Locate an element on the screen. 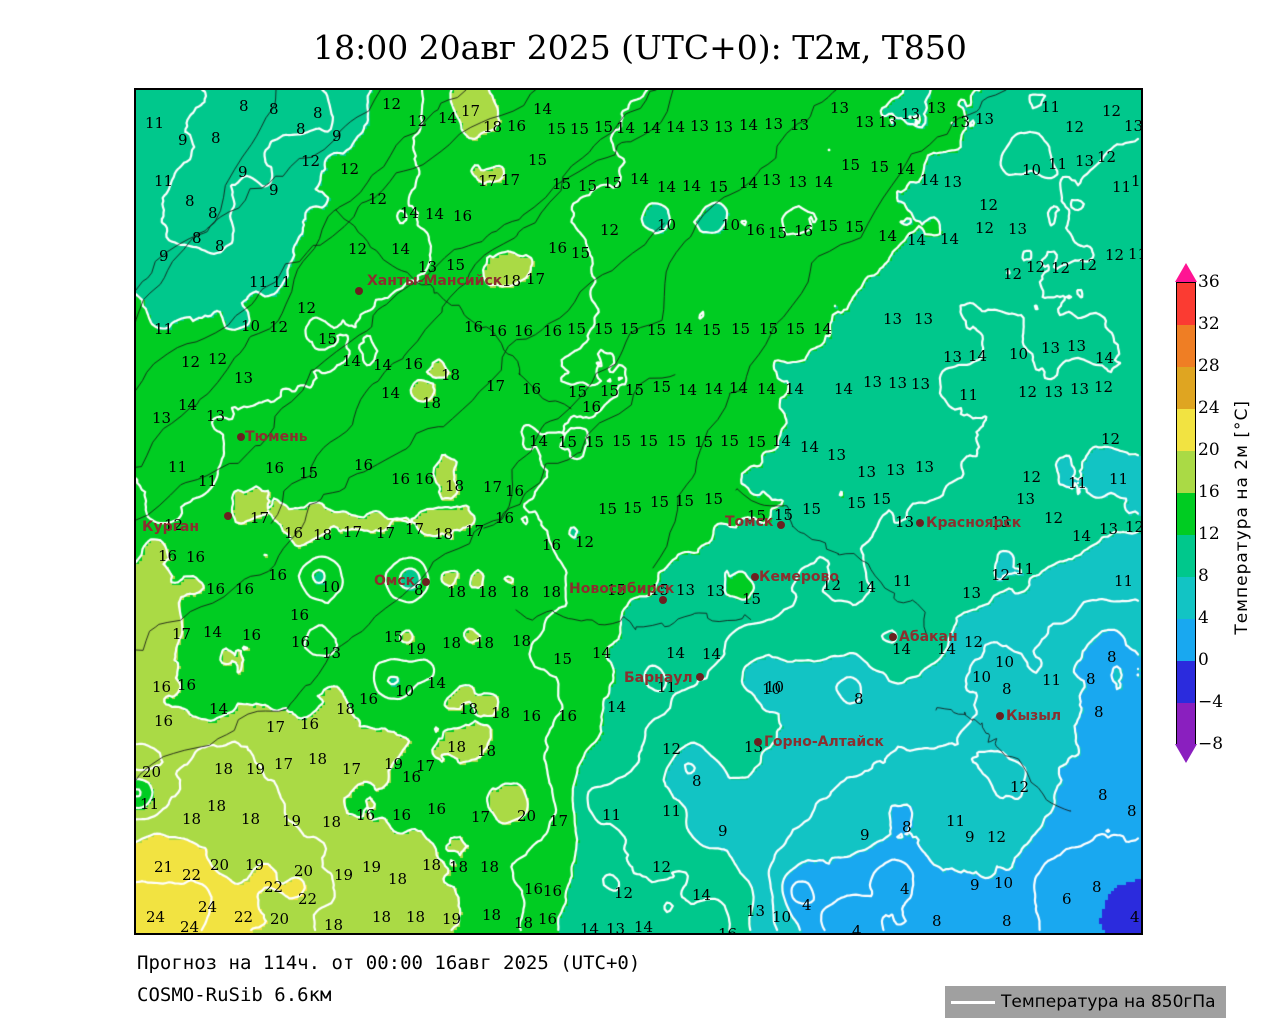  temperature-value-label: 4 is located at coordinates (905, 889).